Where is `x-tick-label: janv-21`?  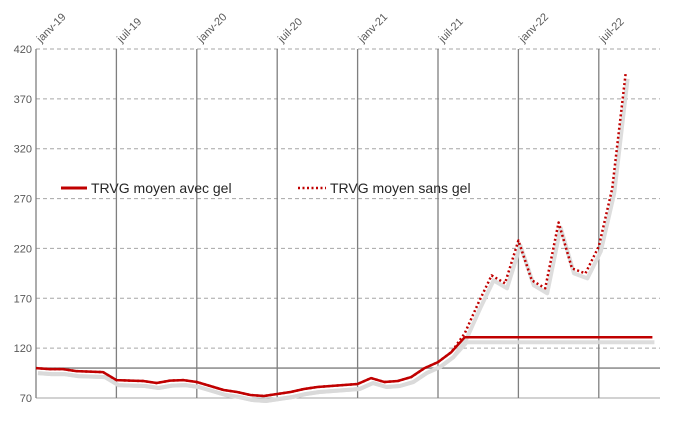
x-tick-label: janv-21 is located at coordinates (373, 28).